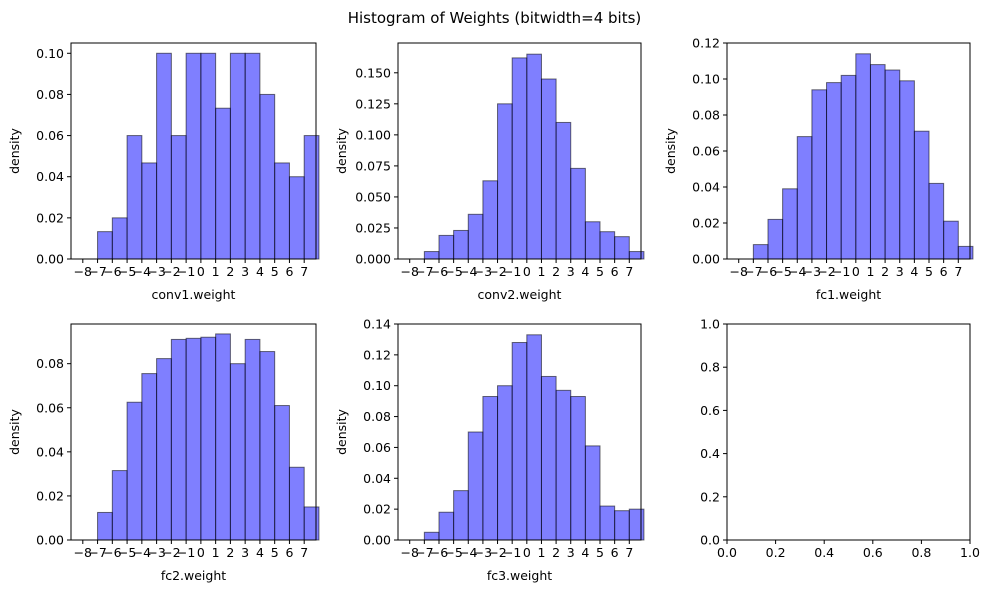 The width and height of the screenshot is (989, 592). Describe the element at coordinates (710, 410) in the screenshot. I see `y-tick-label: 0.6` at that location.